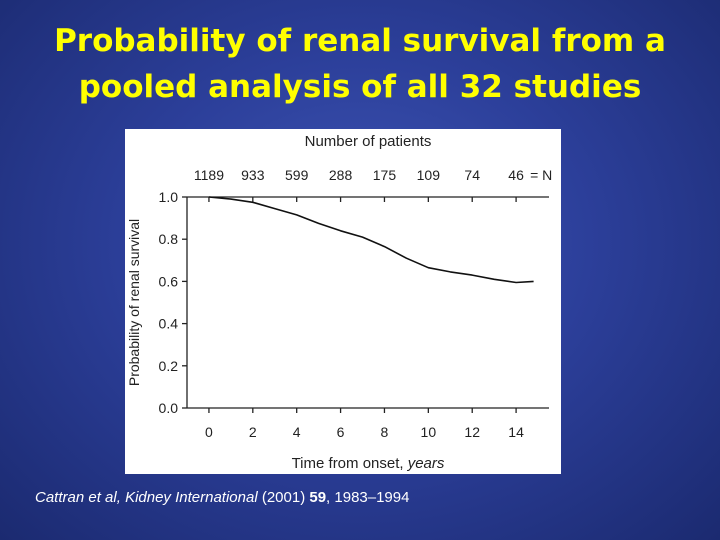 The image size is (720, 540). What do you see at coordinates (318, 497) in the screenshot?
I see `citation-volume: 59` at bounding box center [318, 497].